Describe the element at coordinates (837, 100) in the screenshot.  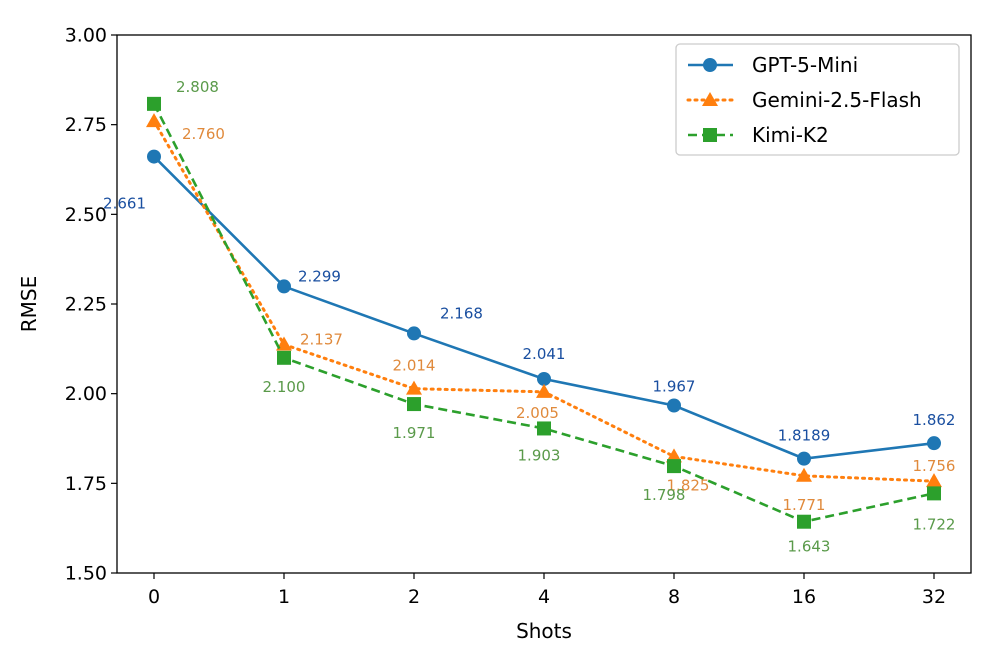
I see `legend-label-gemini-2-5-flash: Gemini-2.5-Flash` at that location.